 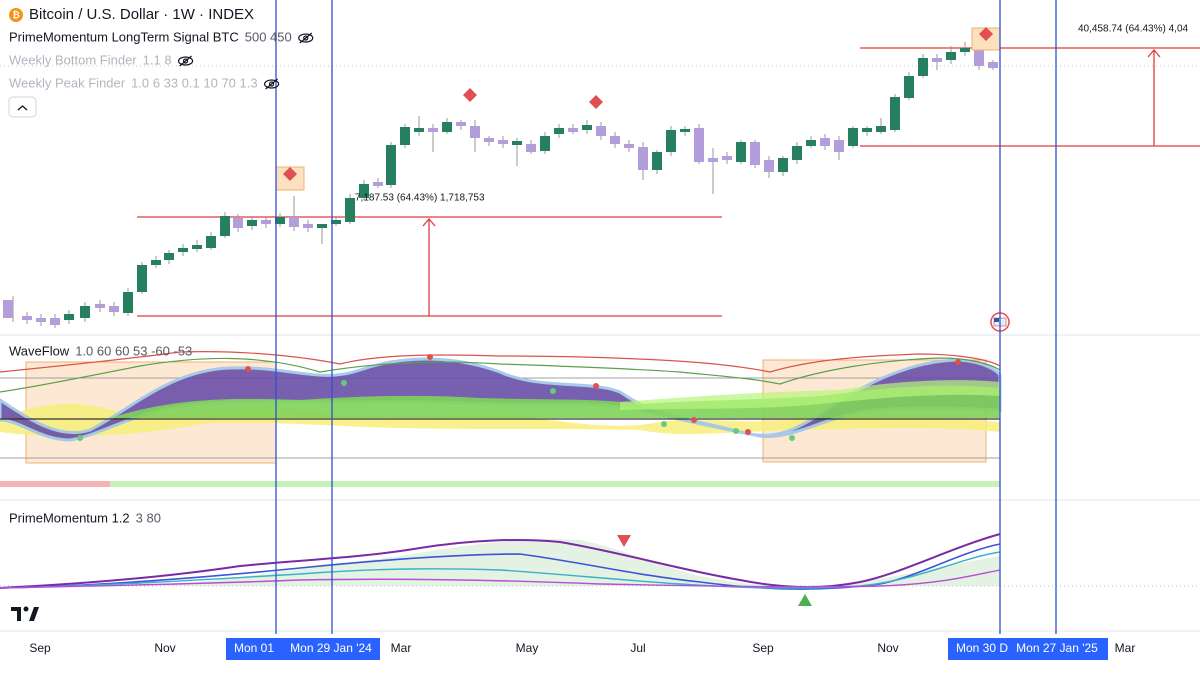 What do you see at coordinates (194, 82) in the screenshot?
I see `indicator-params: 1.0 6 33 0.1 10 70 1.3` at bounding box center [194, 82].